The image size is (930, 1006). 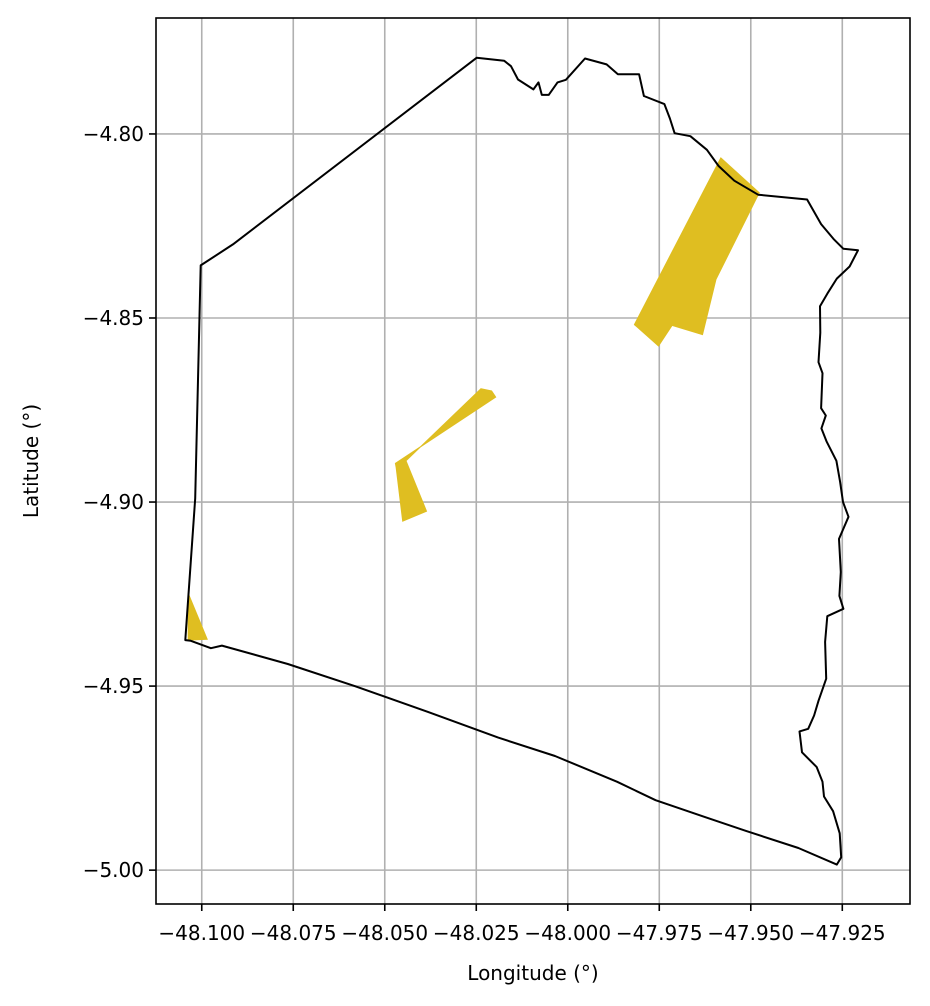 I want to click on y-tick-label: −4.80, so click(x=113, y=134).